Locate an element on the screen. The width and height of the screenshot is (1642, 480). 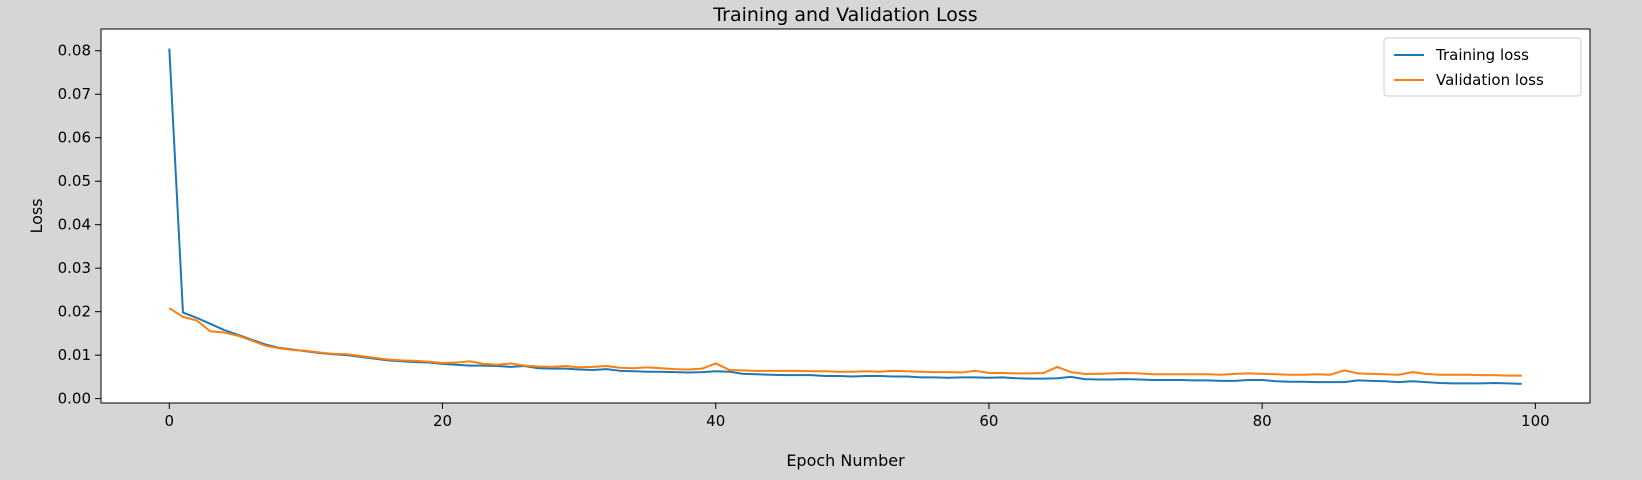
legend: Training loss Validation loss is located at coordinates (1482, 67).